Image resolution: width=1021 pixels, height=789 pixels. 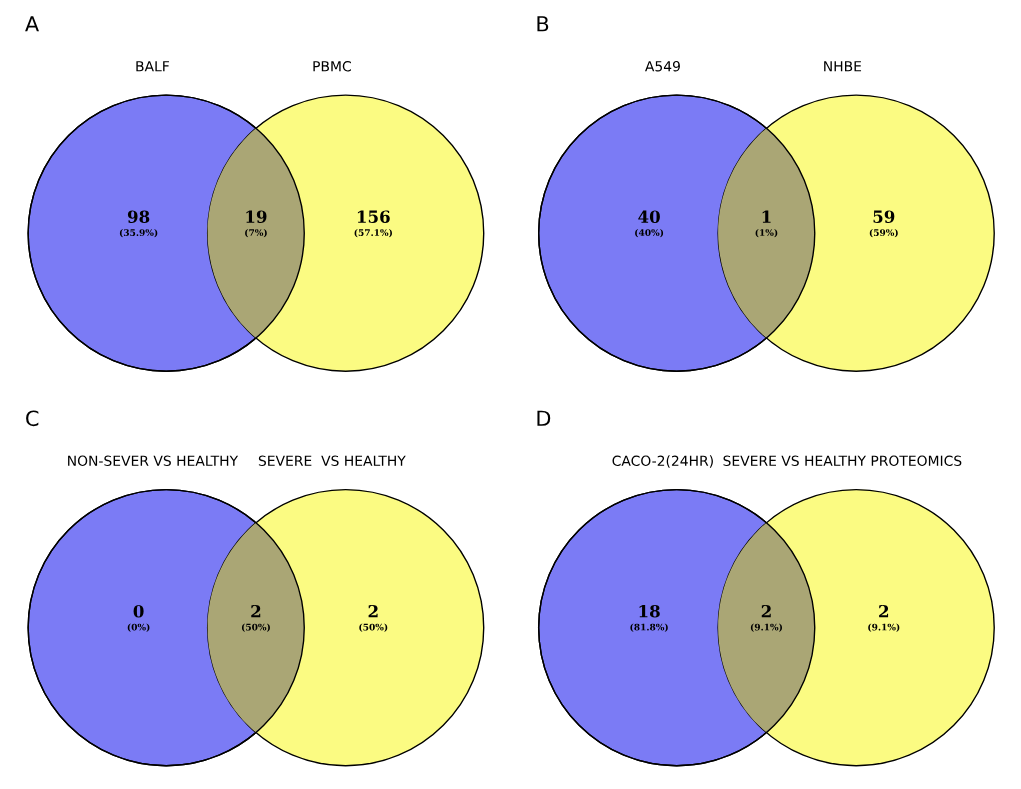 What do you see at coordinates (766, 233) in the screenshot?
I see `text: (1%)` at bounding box center [766, 233].